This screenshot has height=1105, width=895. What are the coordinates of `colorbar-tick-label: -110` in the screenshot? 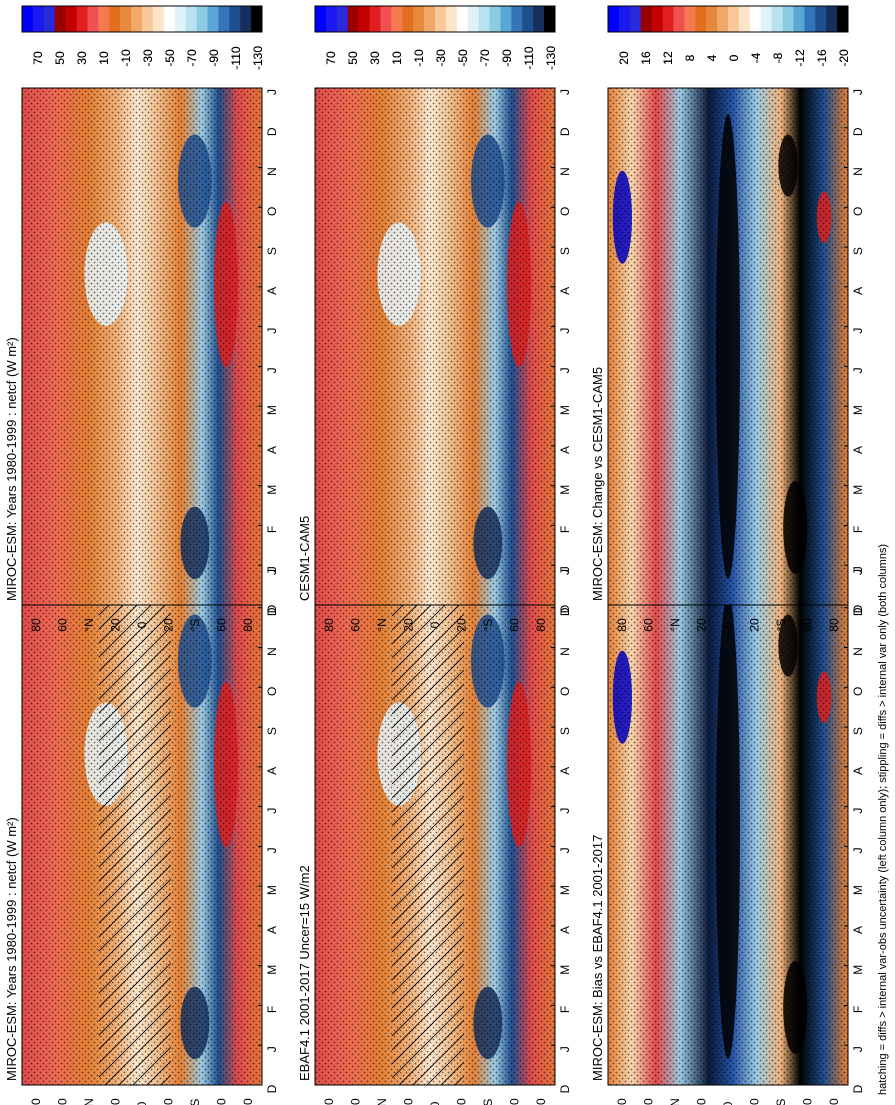 It's located at (236, 57).